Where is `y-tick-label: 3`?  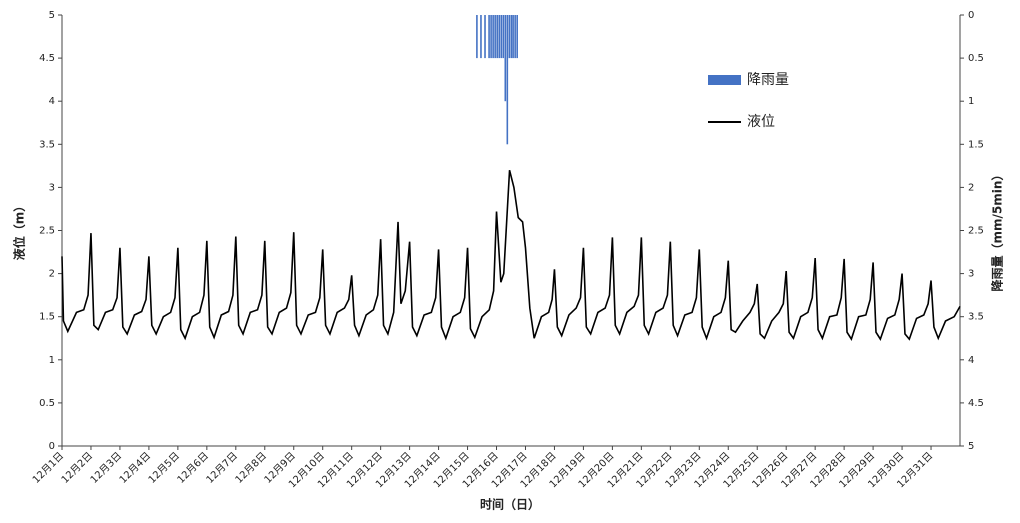 y-tick-label: 3 is located at coordinates (52, 187).